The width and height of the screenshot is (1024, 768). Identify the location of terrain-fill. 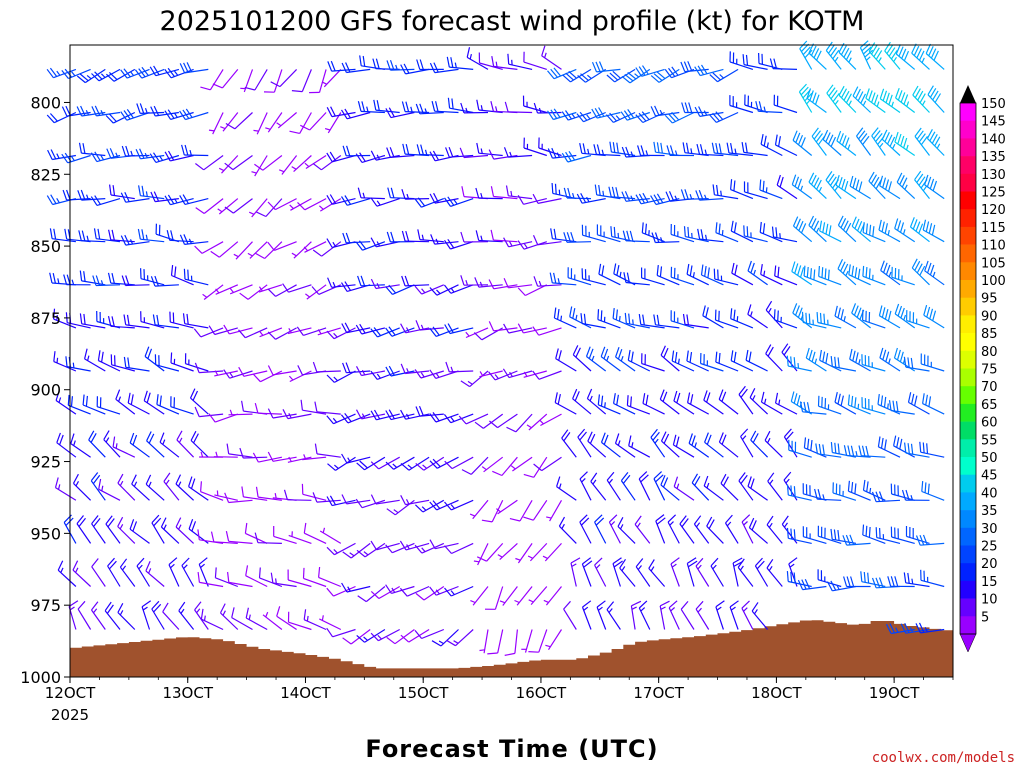
(511, 648).